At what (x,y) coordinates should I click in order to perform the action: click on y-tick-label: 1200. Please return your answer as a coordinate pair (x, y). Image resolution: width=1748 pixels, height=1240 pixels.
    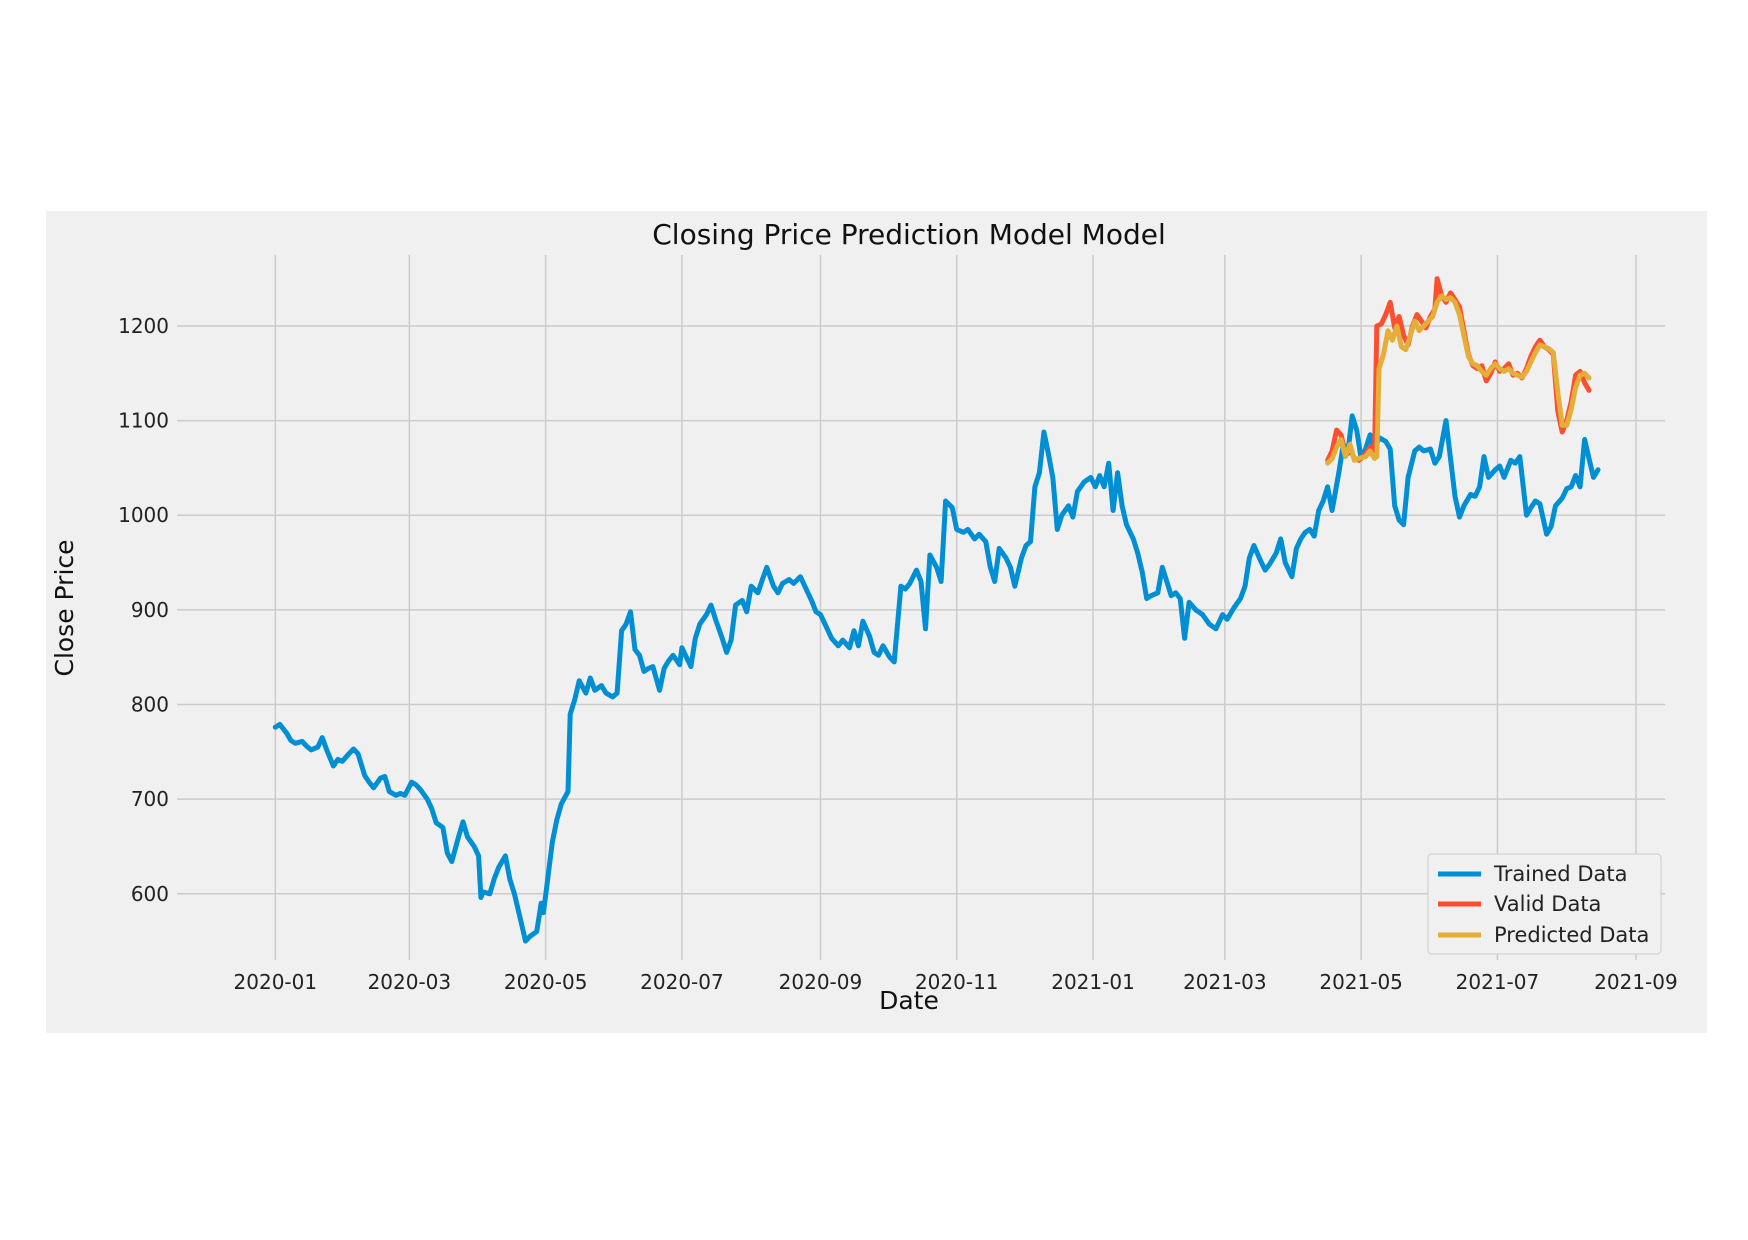
    Looking at the image, I should click on (143, 326).